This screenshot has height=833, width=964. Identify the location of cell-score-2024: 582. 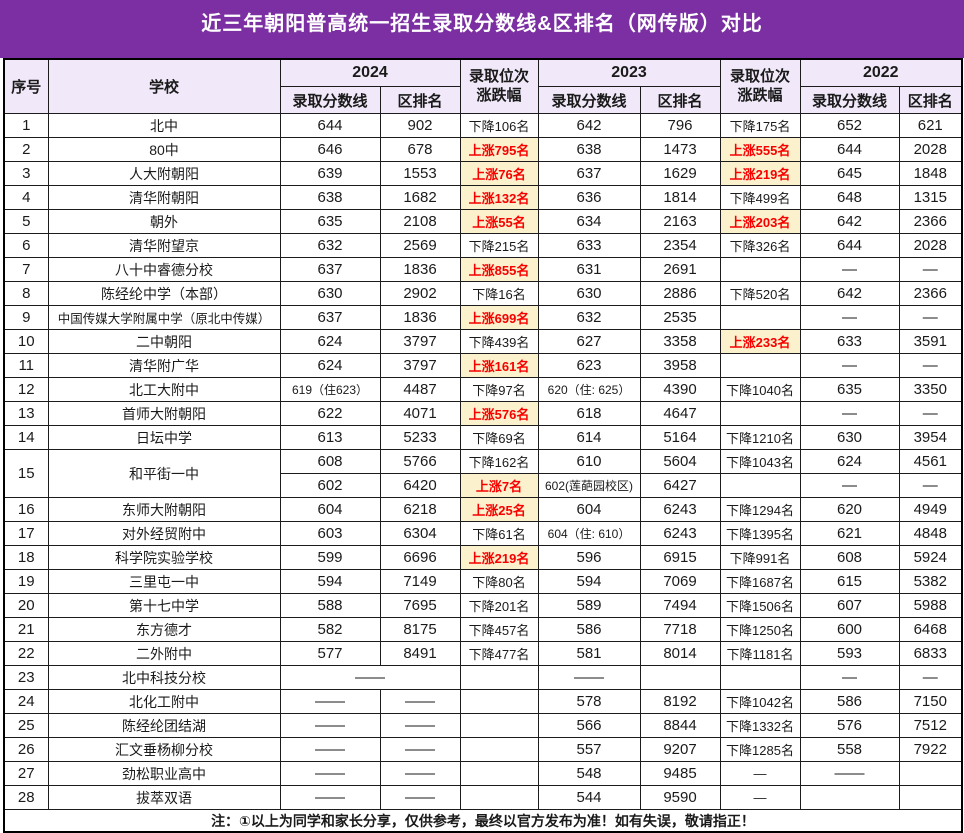
(330, 629).